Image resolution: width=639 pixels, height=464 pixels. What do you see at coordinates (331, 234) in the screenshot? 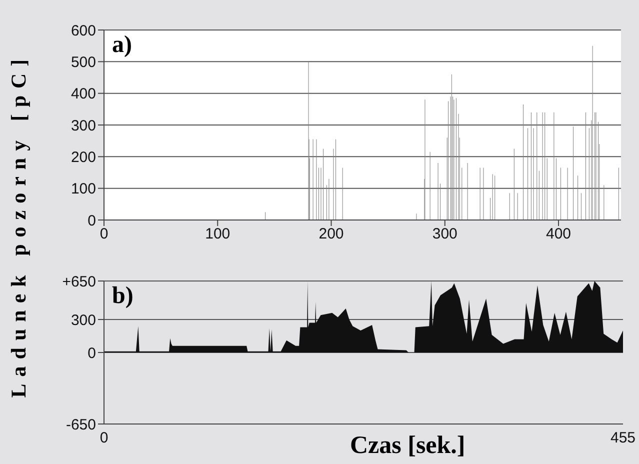
I see `x-tick-label: 200` at bounding box center [331, 234].